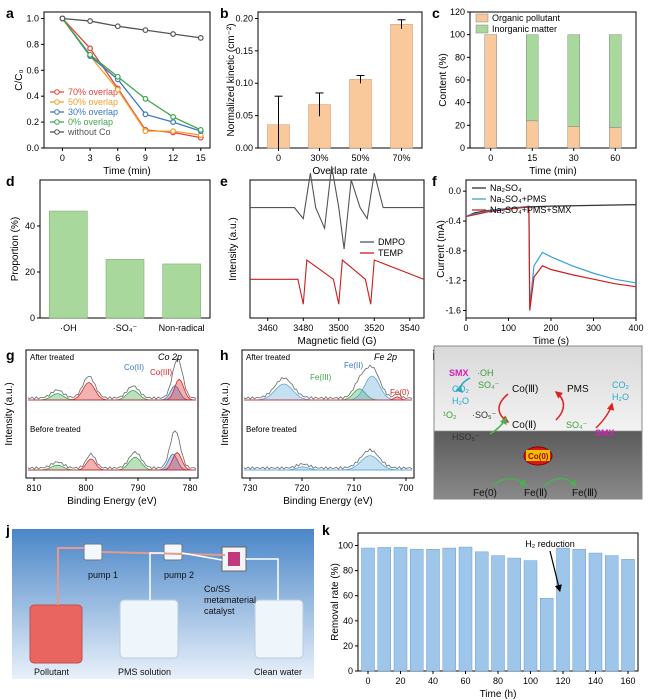 This screenshot has height=700, width=650. Describe the element at coordinates (466, 437) in the screenshot. I see `scheme-hso5: HSO₅⁻` at that location.